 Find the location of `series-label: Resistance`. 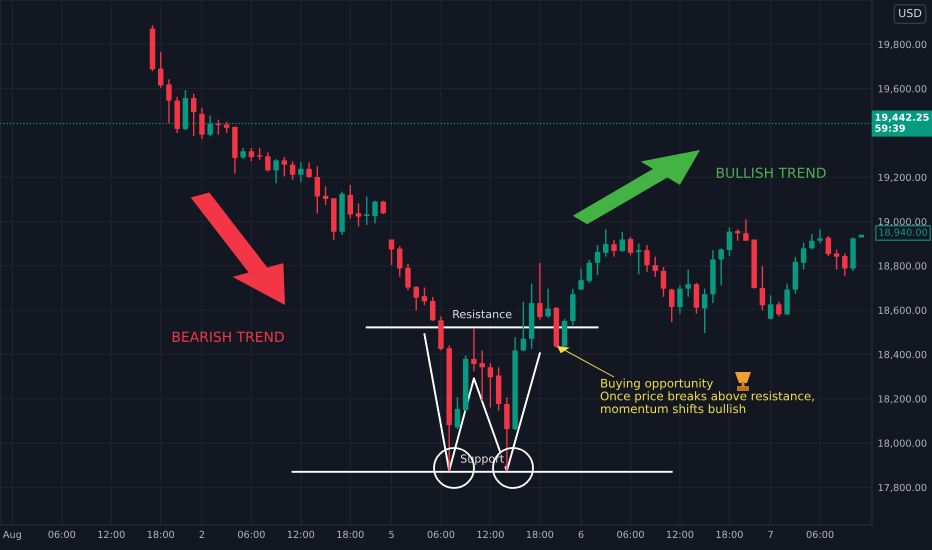

series-label: Resistance is located at coordinates (482, 314).